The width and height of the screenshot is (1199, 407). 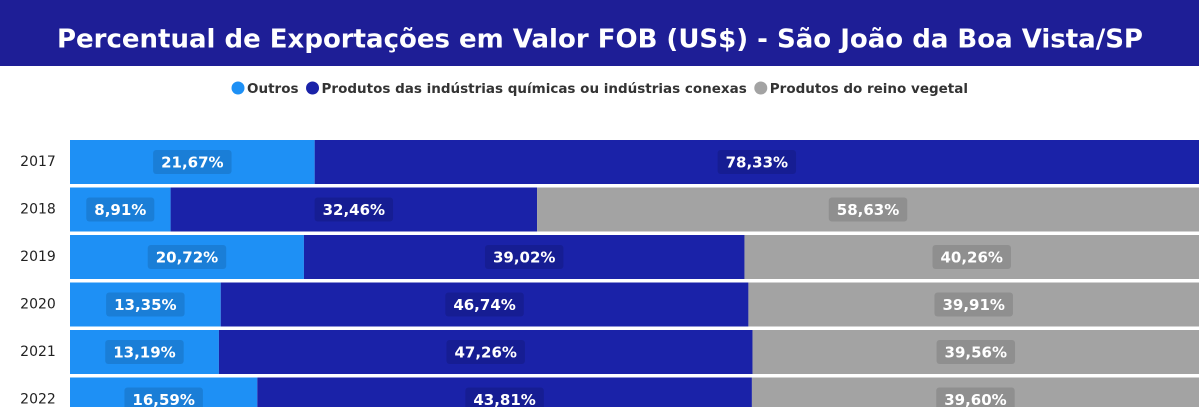 I want to click on data-label: 39,02%, so click(x=524, y=258).